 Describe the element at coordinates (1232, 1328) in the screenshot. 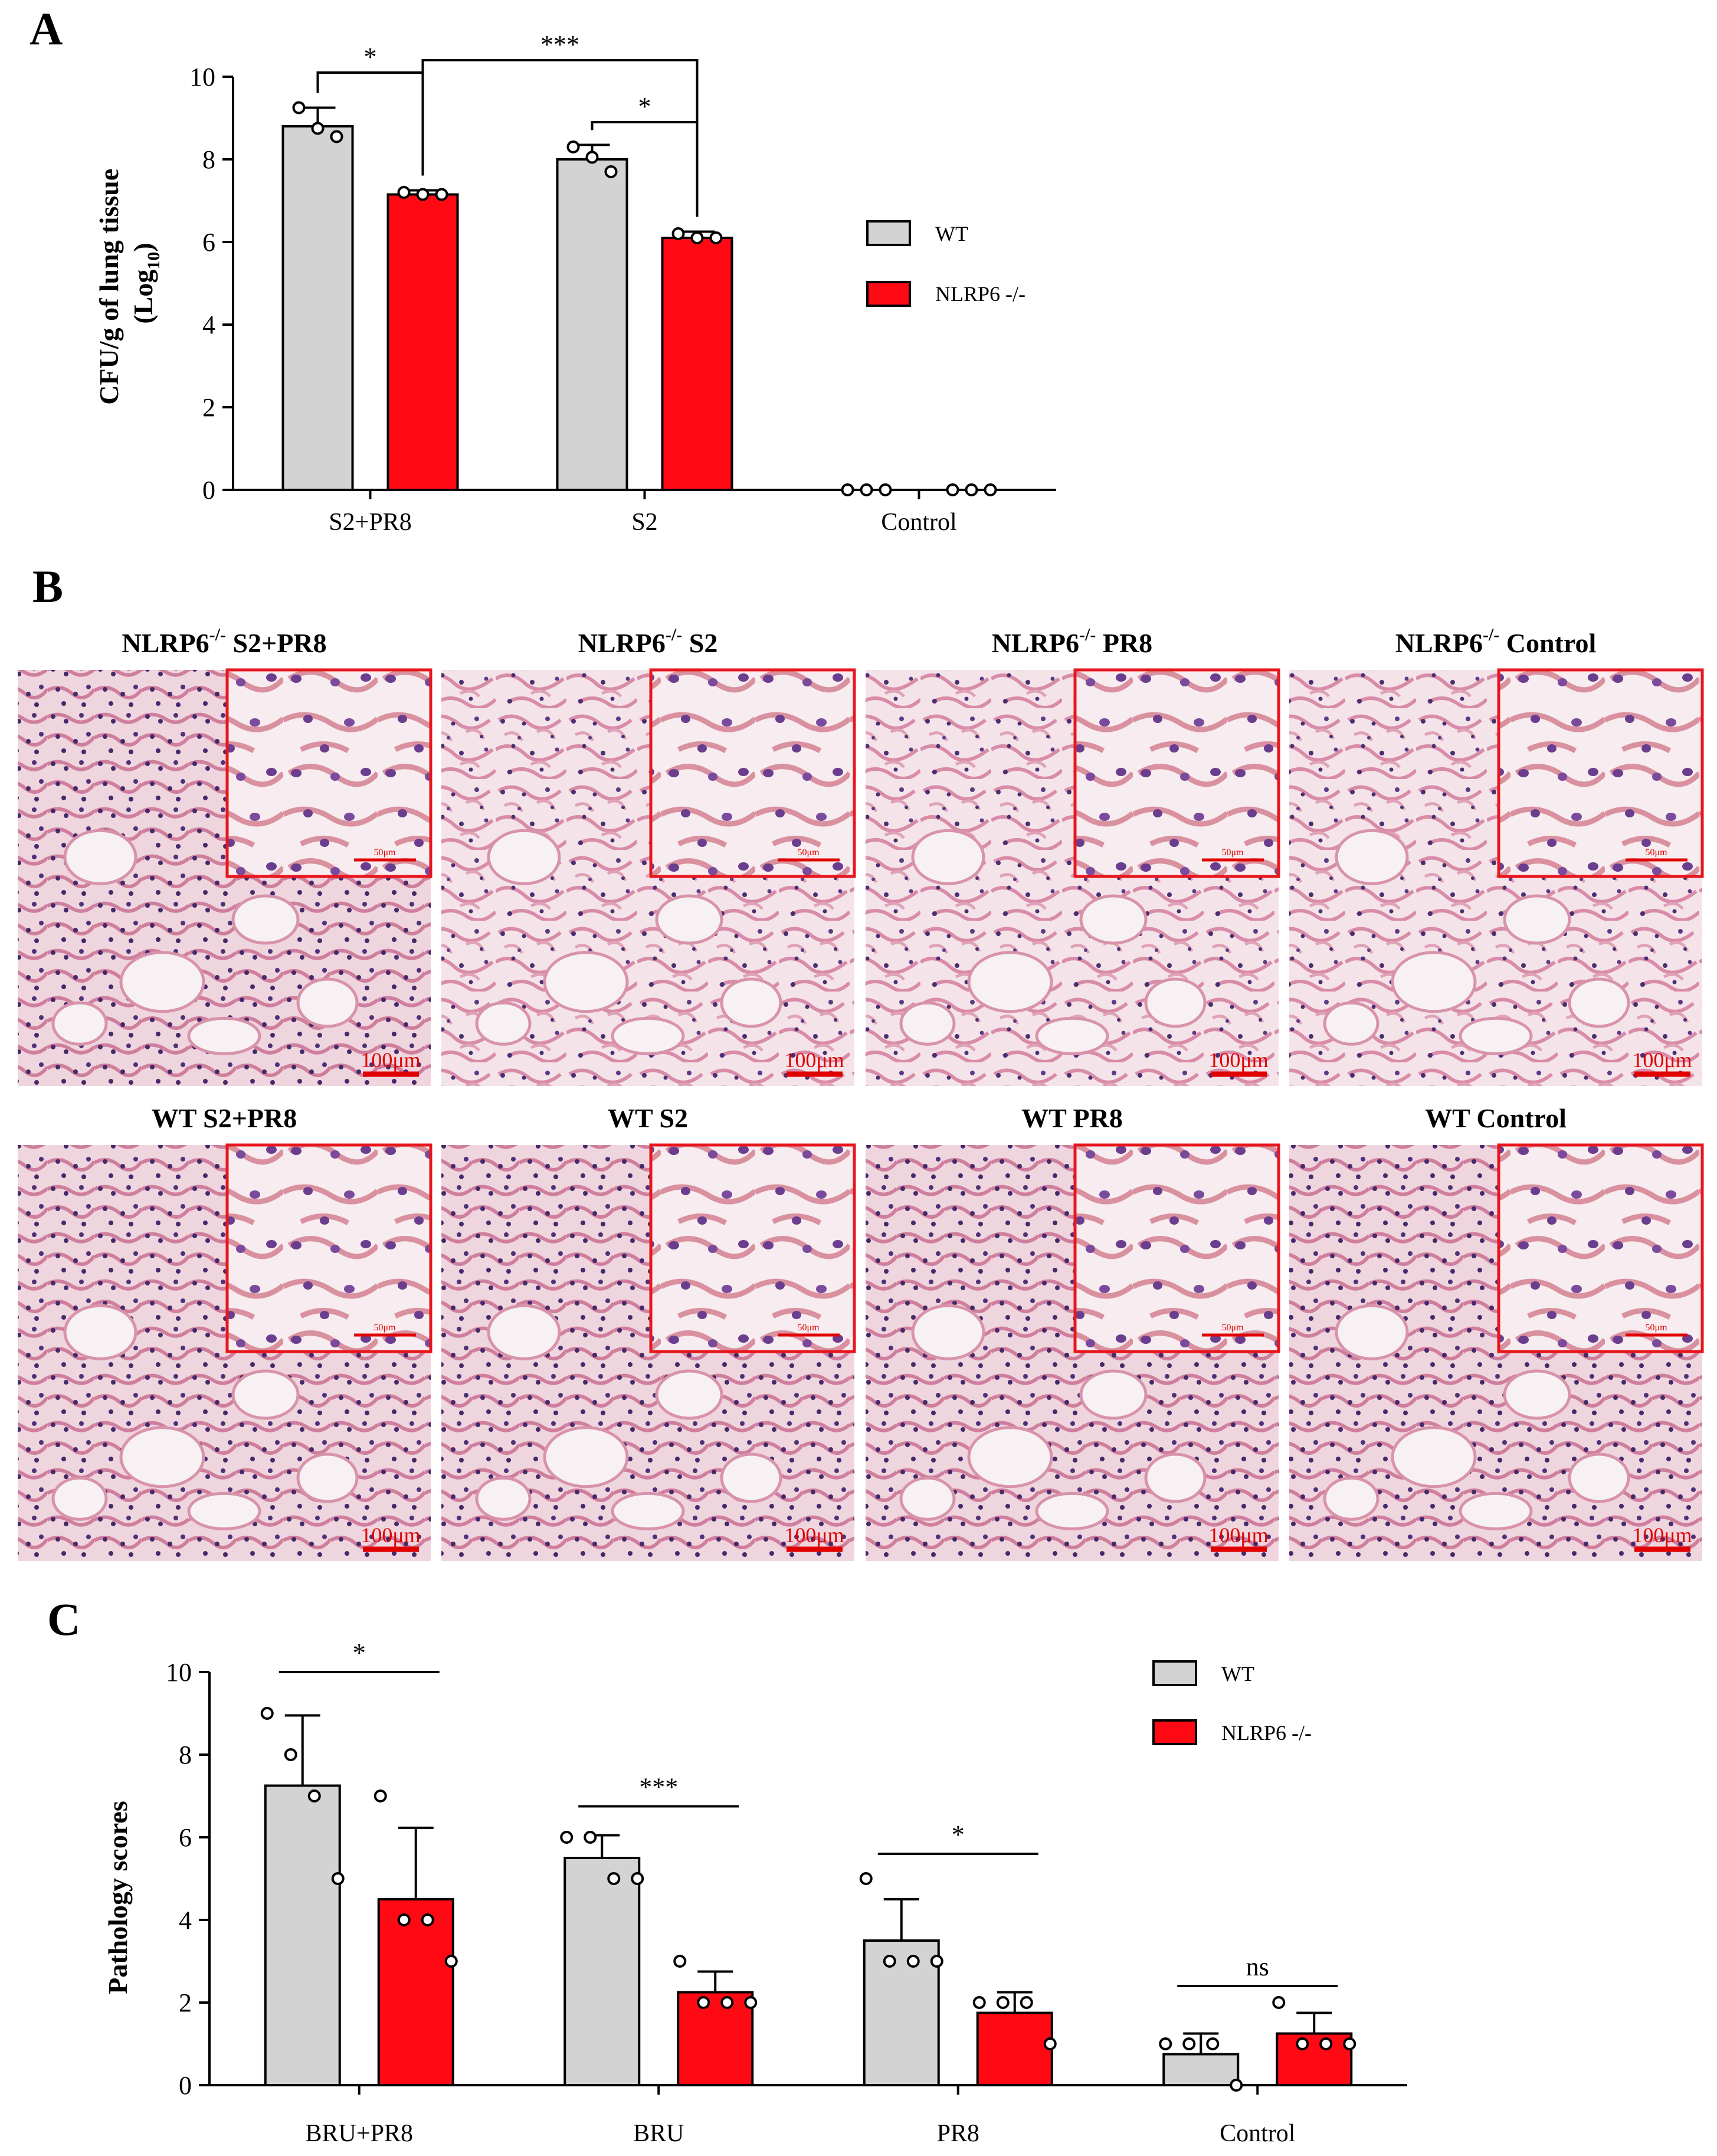

I see `micrograph-inset-scale-label-1-2: 50μm` at that location.